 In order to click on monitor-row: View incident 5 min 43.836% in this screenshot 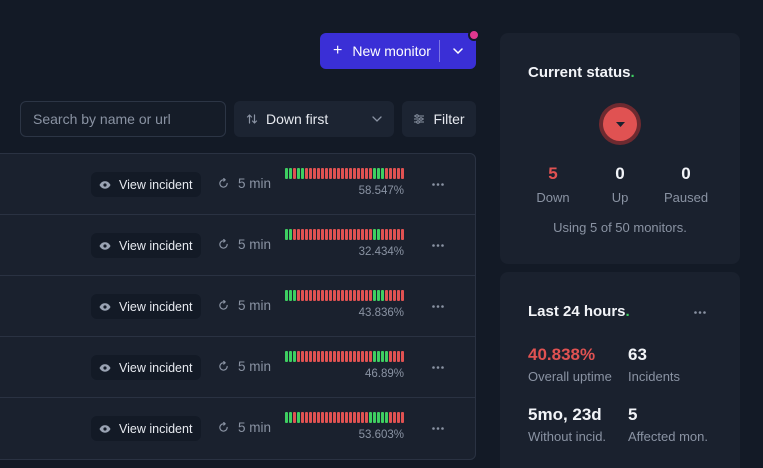, I will do `click(237, 306)`.